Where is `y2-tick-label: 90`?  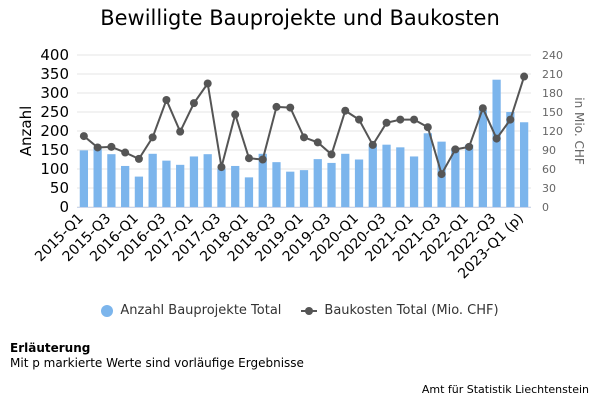 y2-tick-label: 90 is located at coordinates (549, 150).